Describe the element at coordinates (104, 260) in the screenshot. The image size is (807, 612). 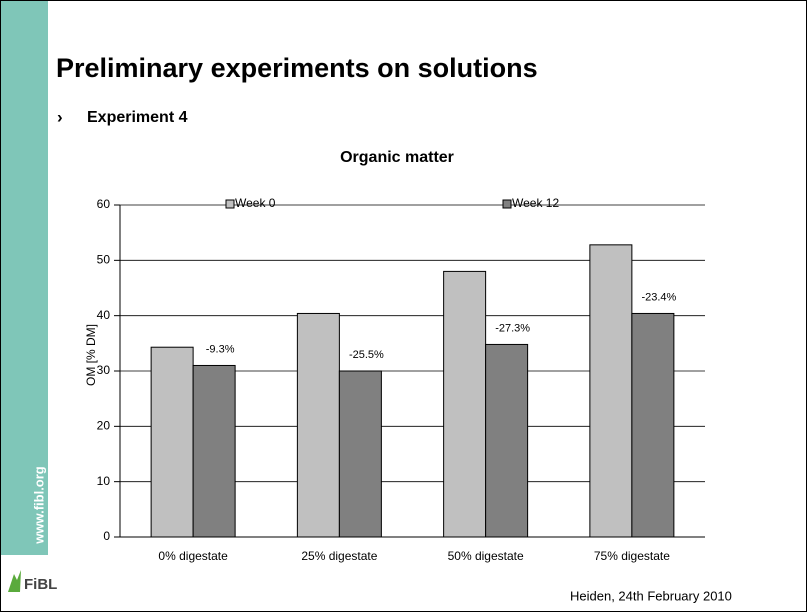
I see `y-tick-label: 50` at that location.